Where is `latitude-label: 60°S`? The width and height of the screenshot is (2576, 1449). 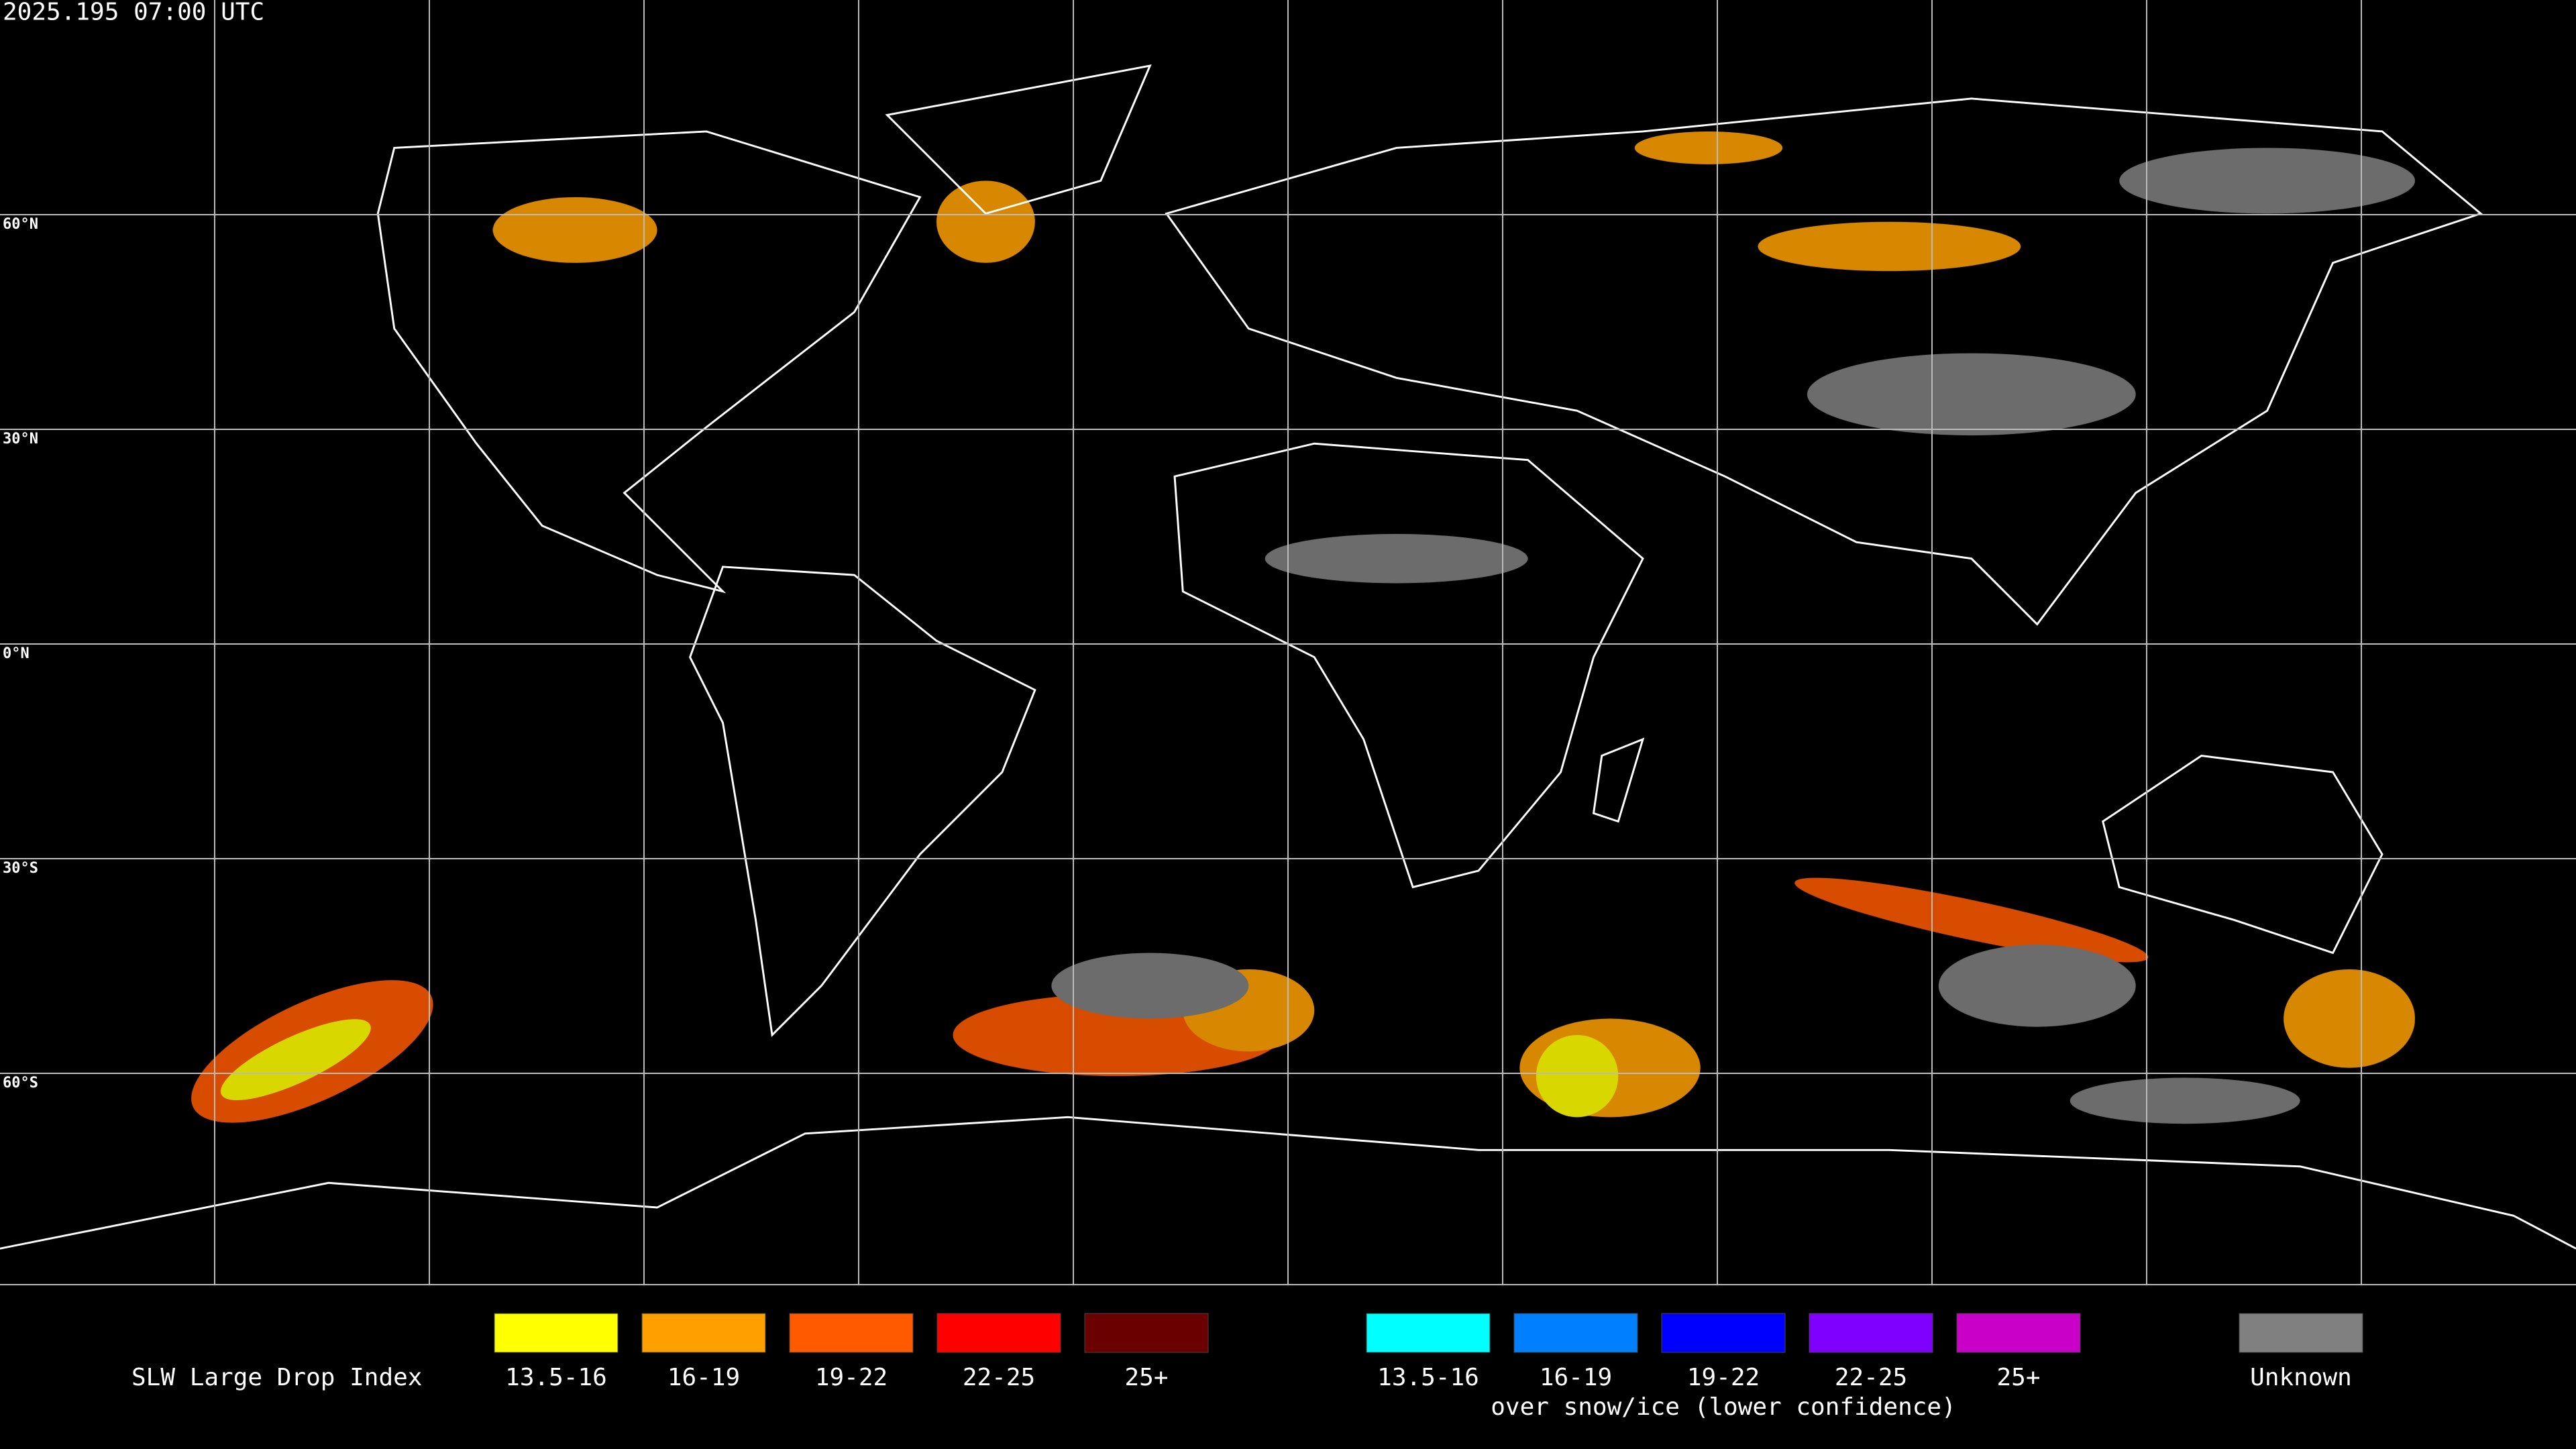 latitude-label: 60°S is located at coordinates (20, 1083).